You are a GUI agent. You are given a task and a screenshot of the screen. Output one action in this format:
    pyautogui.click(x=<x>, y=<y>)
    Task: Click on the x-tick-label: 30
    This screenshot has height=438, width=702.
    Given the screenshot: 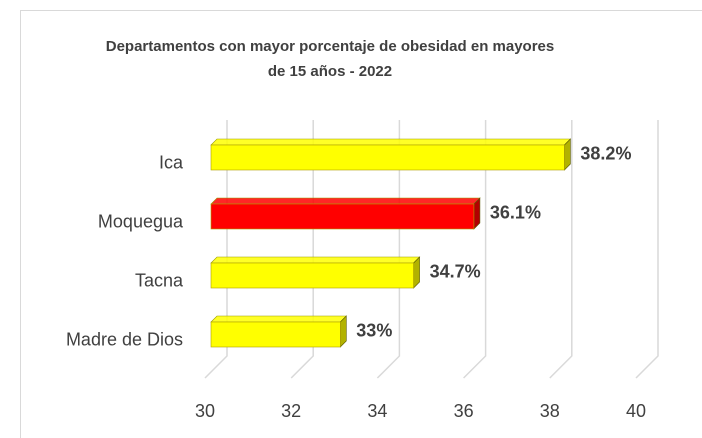 What is the action you would take?
    pyautogui.click(x=205, y=411)
    